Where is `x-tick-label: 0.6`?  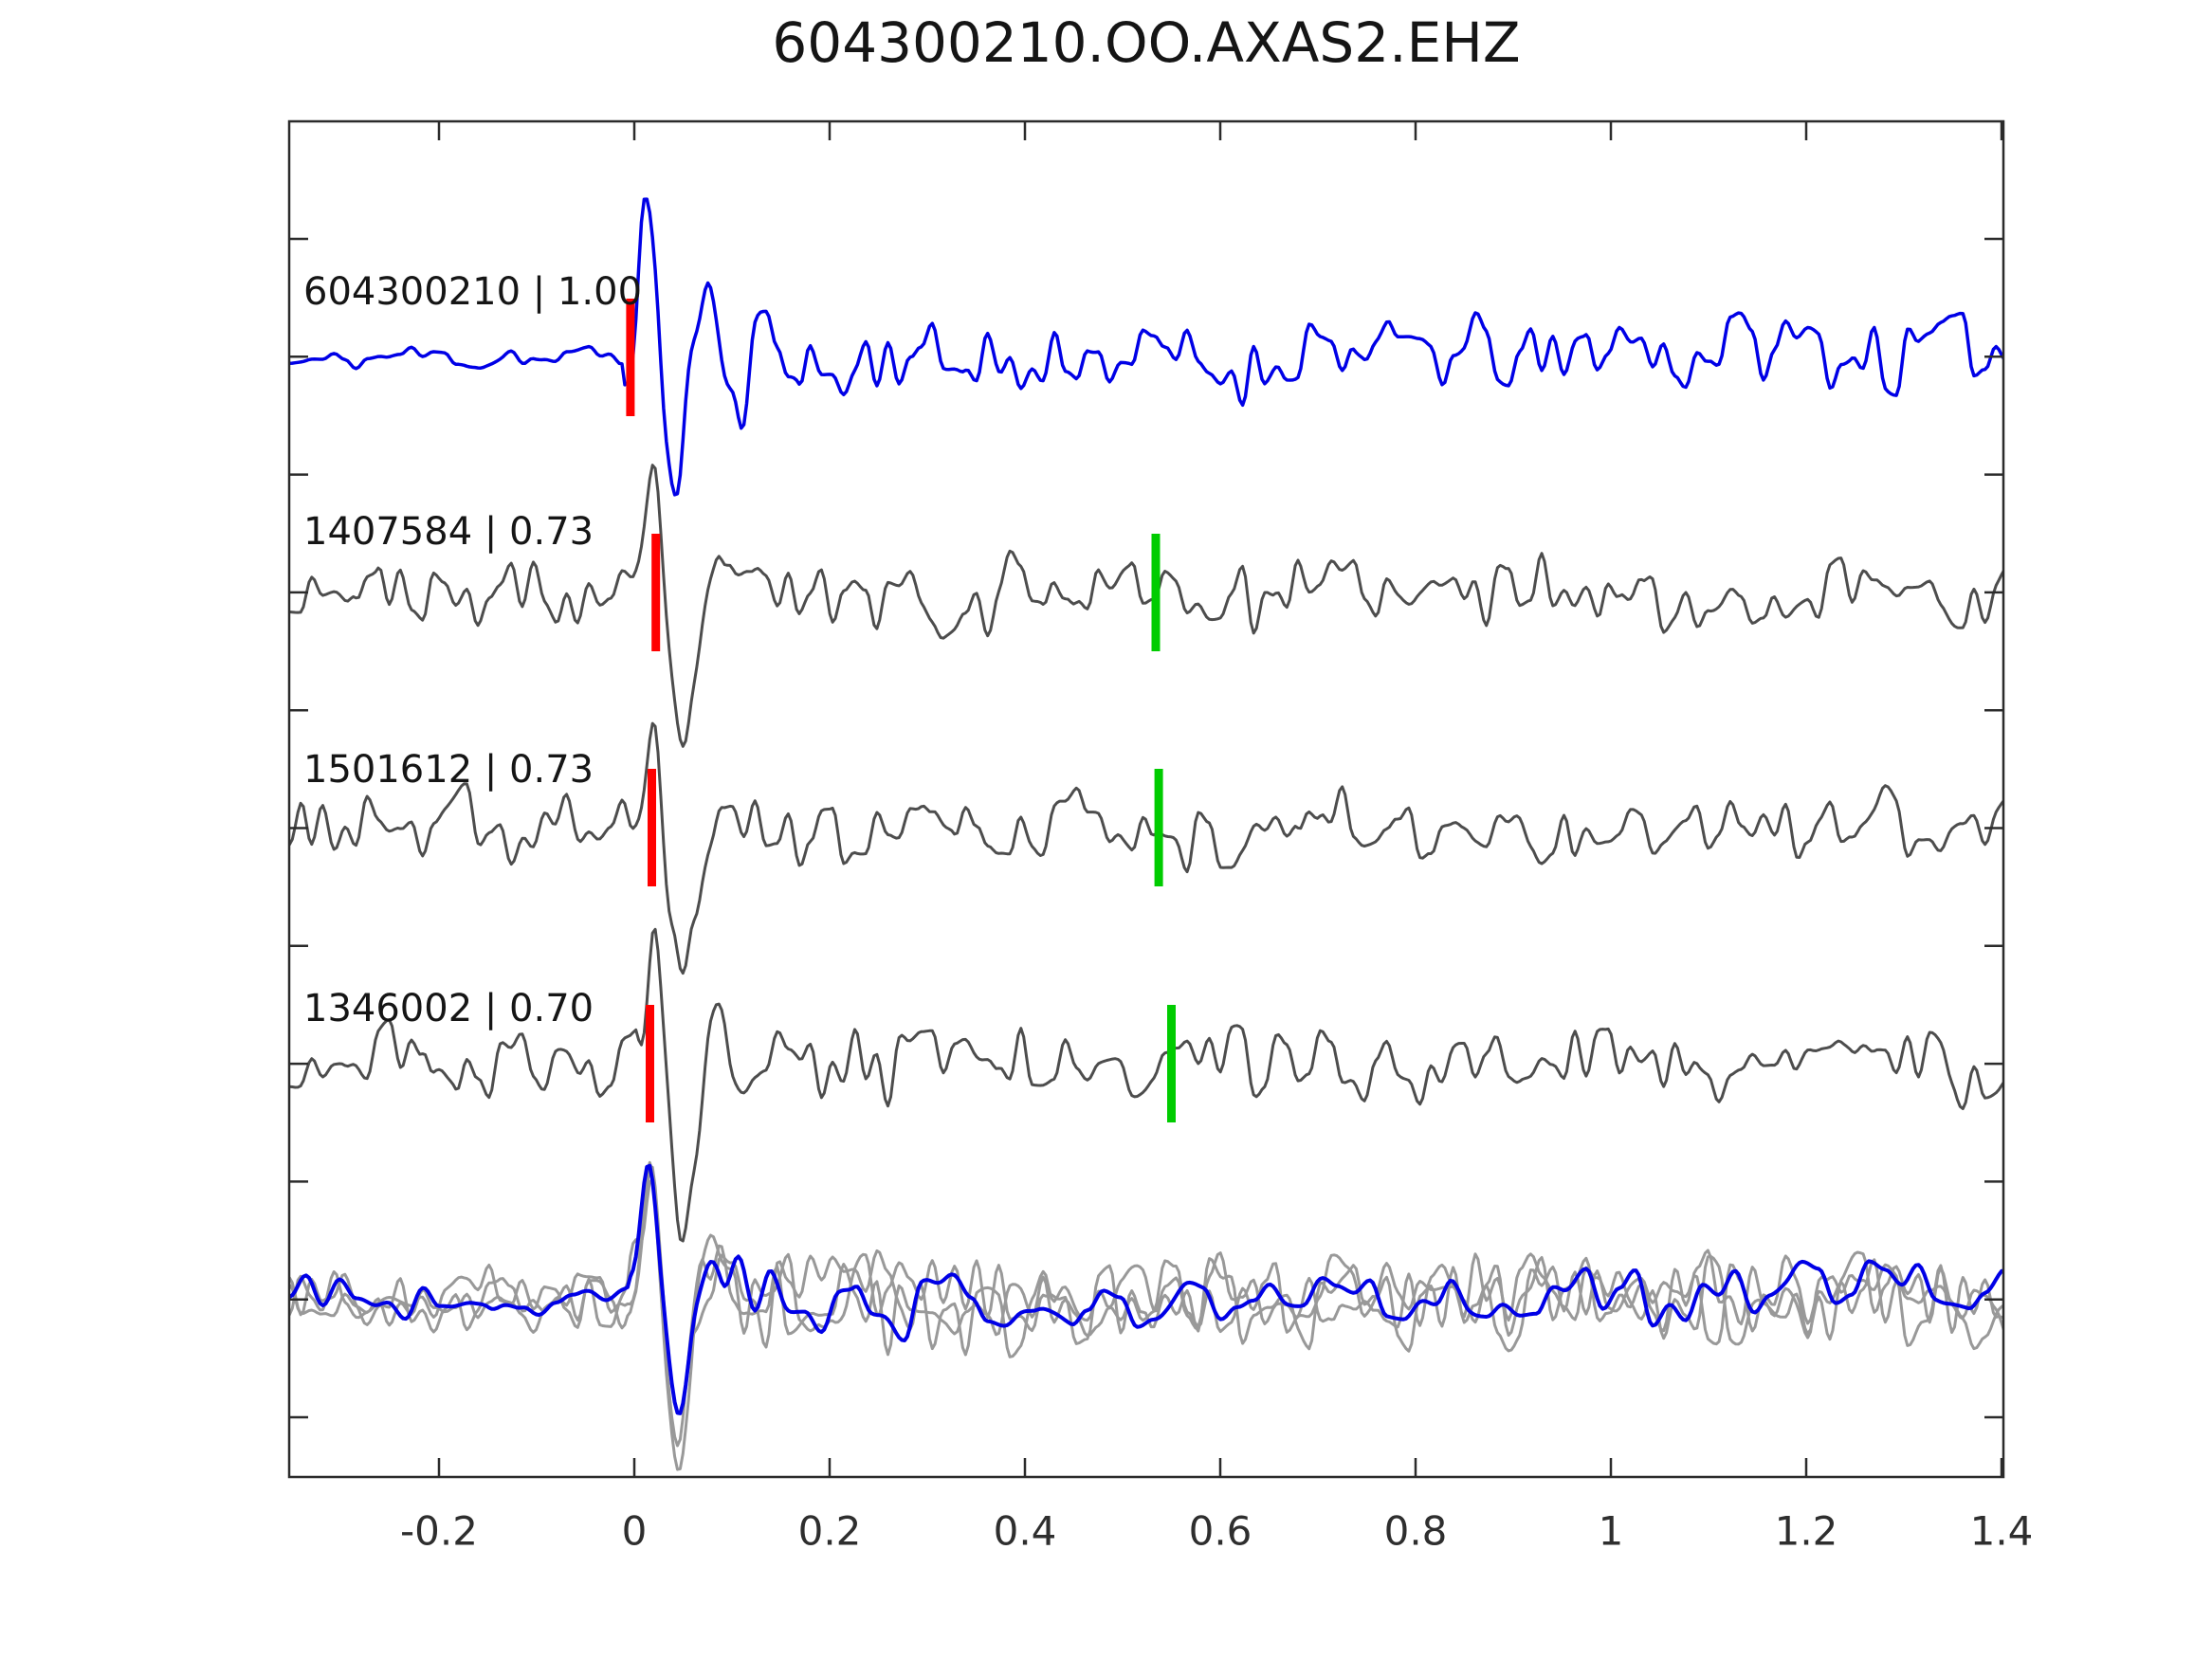 x-tick-label: 0.6 is located at coordinates (1220, 1531).